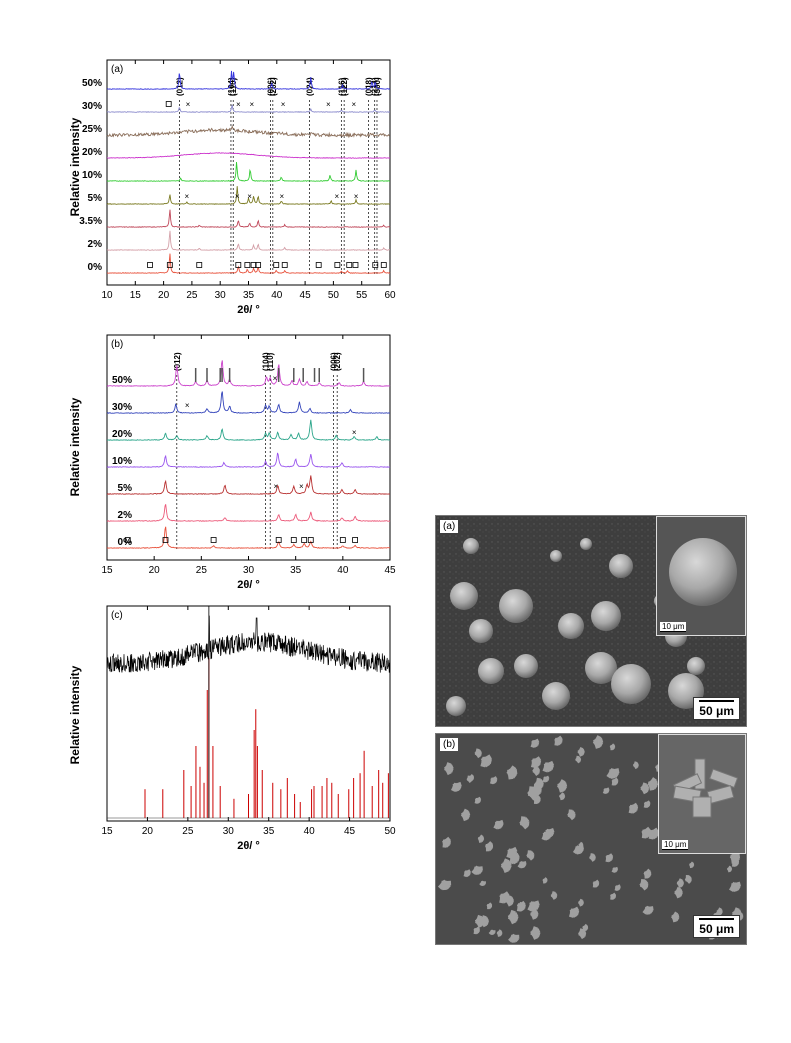 The height and width of the screenshot is (1043, 791). What do you see at coordinates (248, 713) in the screenshot?
I see `plot-frame` at bounding box center [248, 713].